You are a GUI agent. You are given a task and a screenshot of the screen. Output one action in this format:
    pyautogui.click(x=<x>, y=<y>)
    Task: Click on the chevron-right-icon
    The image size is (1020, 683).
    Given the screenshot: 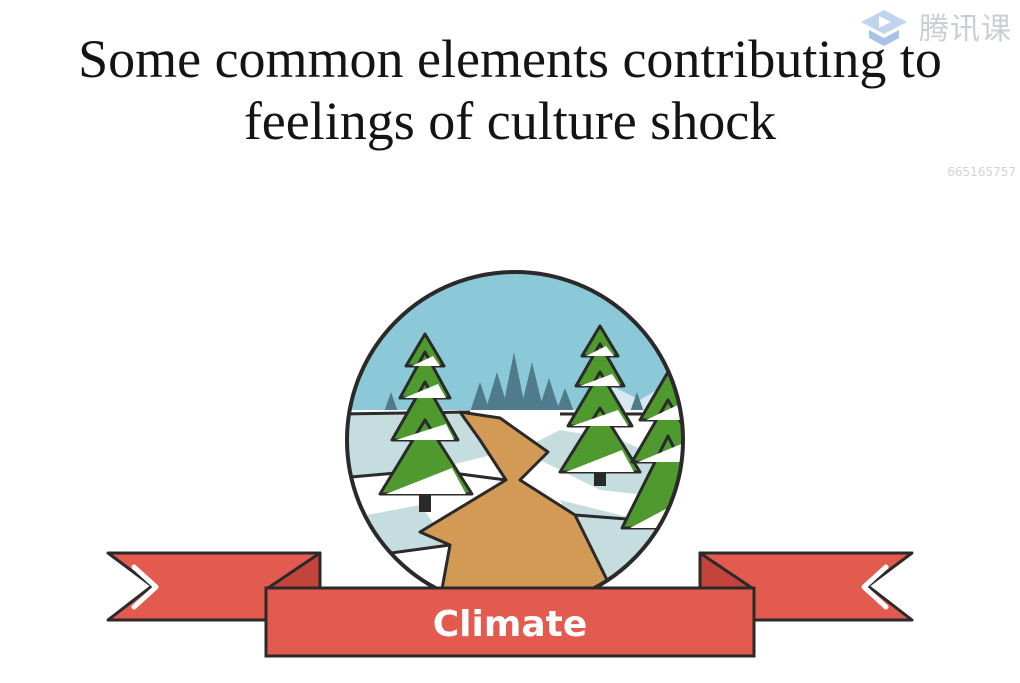 What is the action you would take?
    pyautogui.click(x=145, y=587)
    